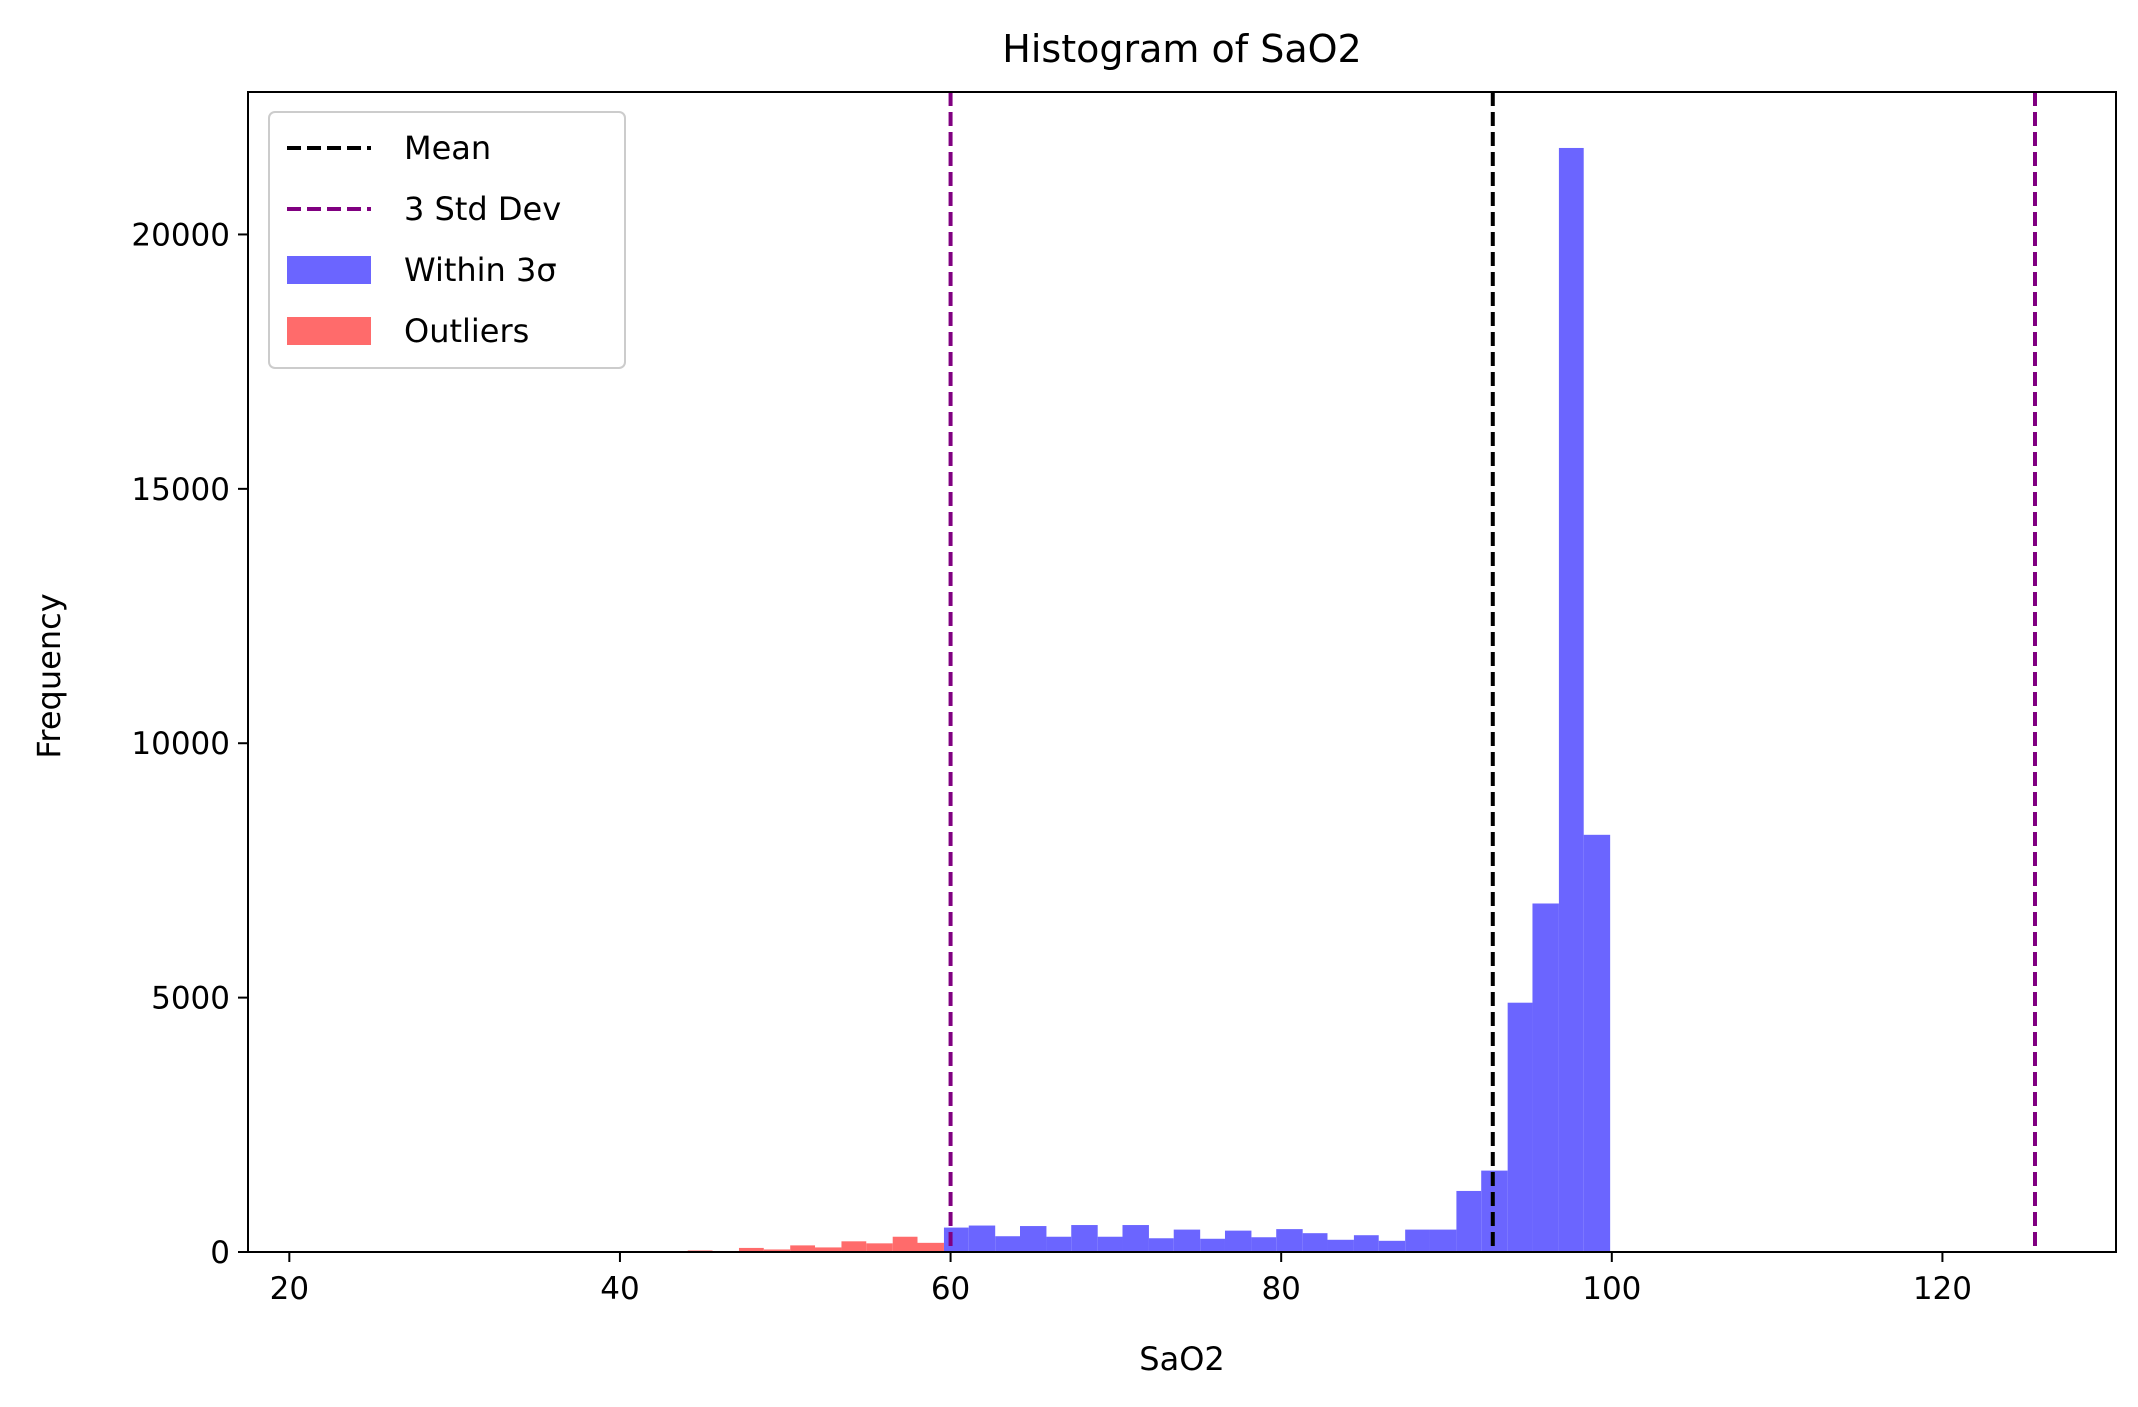 This screenshot has height=1407, width=2138. Describe the element at coordinates (220, 1253) in the screenshot. I see `y-tick-label-0: 0` at that location.